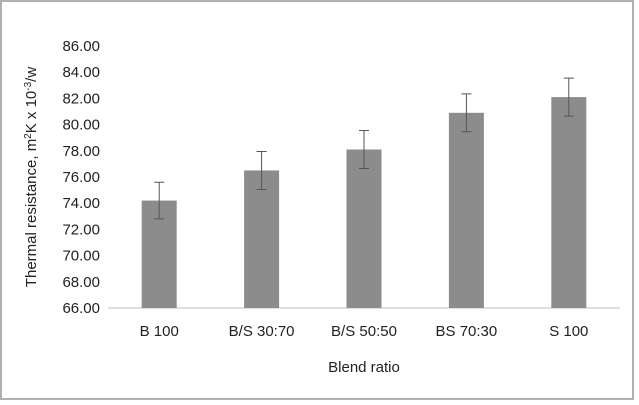  I want to click on x-tick-label: S 100, so click(568, 331).